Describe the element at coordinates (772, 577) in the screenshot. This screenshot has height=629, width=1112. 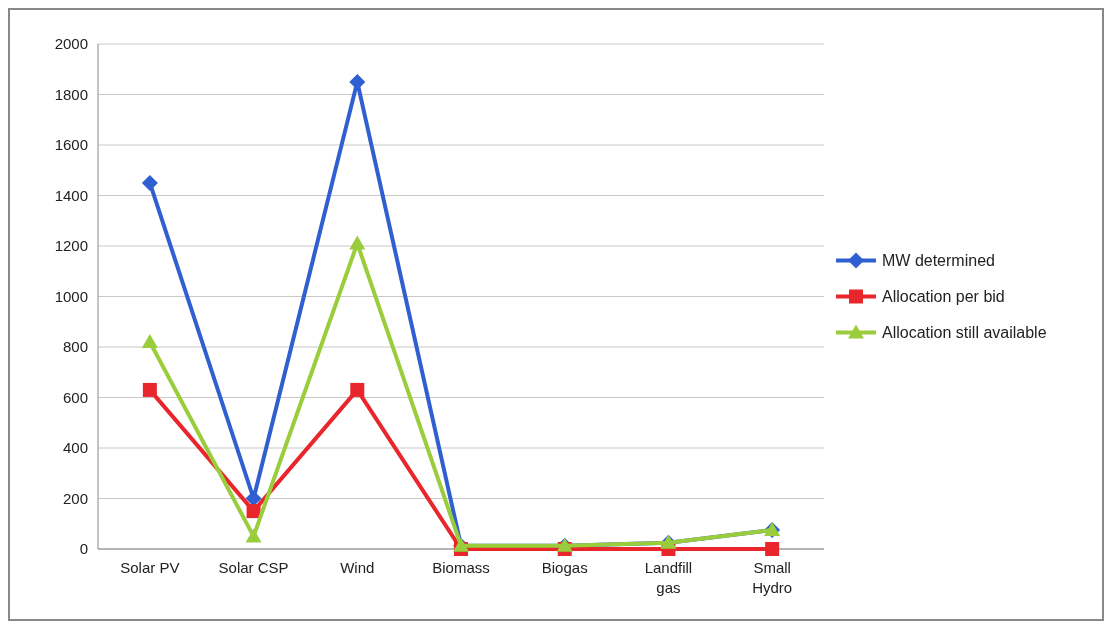
I see `x-tick-label: Small Hydro` at that location.